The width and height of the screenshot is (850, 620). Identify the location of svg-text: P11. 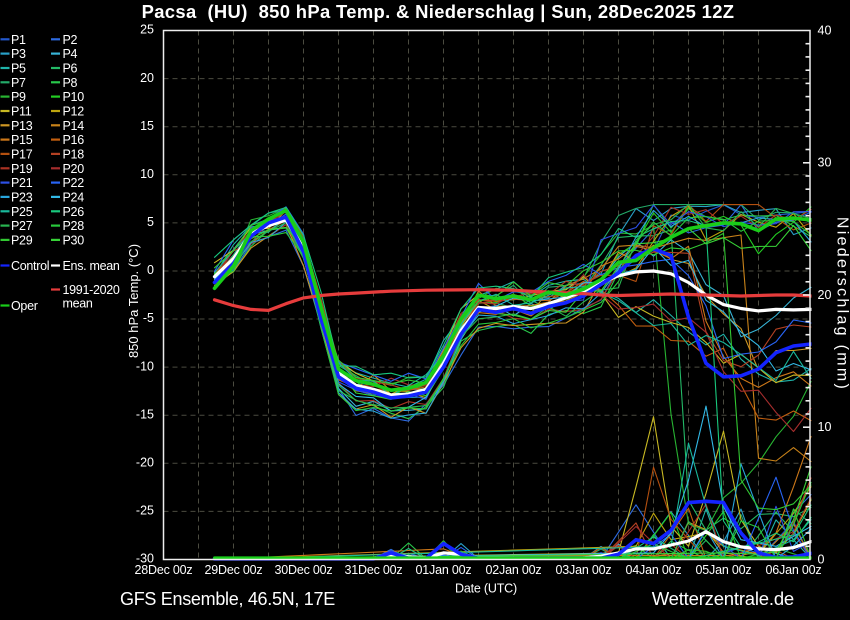
(21, 112).